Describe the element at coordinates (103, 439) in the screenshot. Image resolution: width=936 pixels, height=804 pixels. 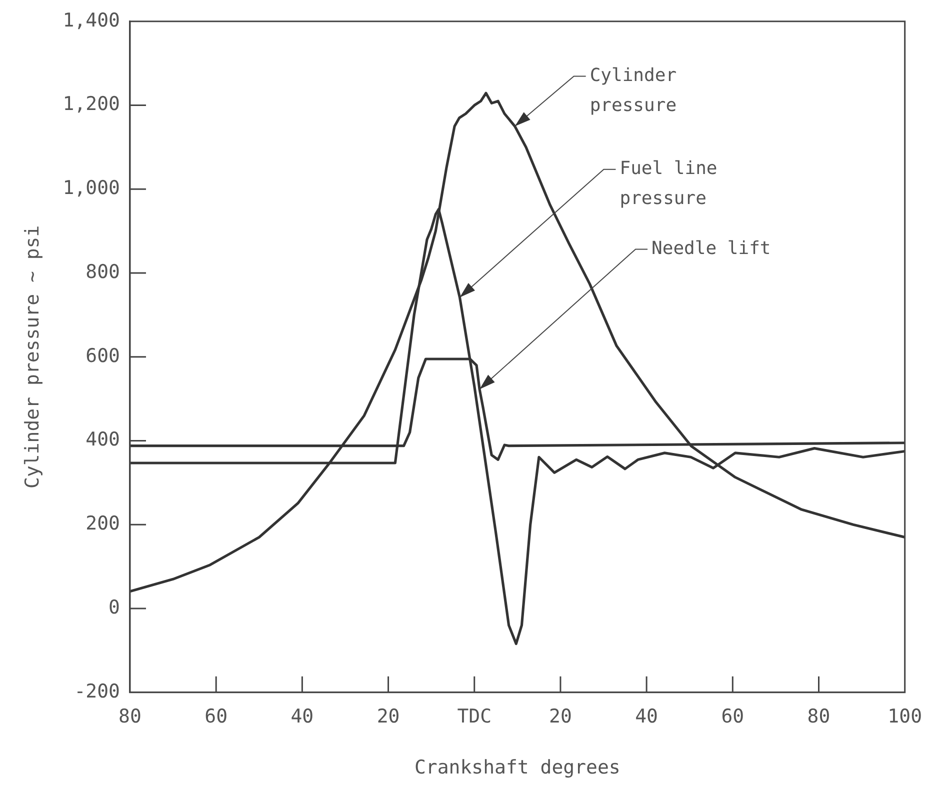
I see `y-tick-label: 400` at that location.